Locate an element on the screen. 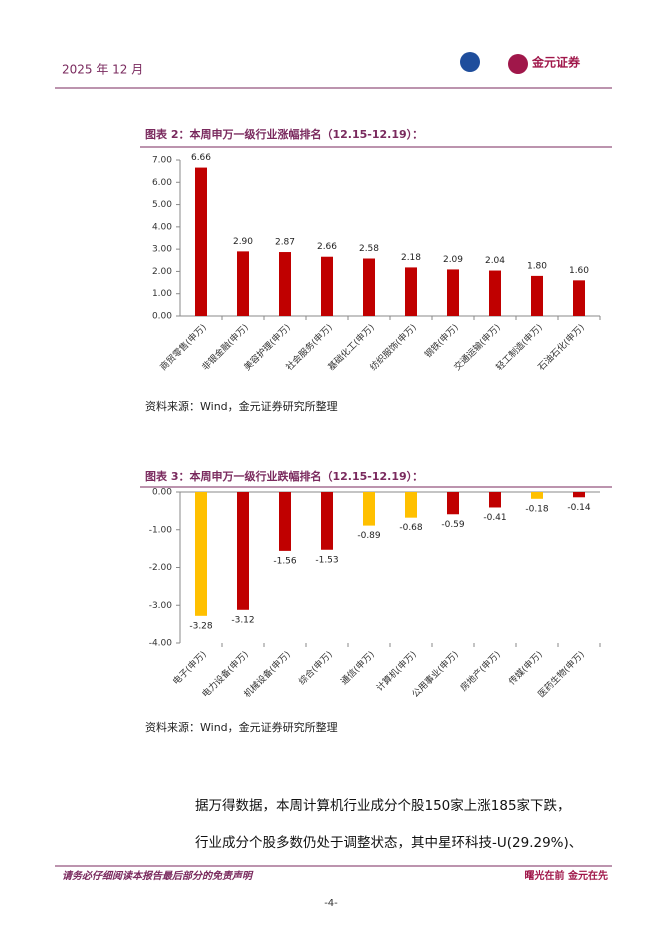  x-tick-label: 钢铁(申万) is located at coordinates (441, 340).